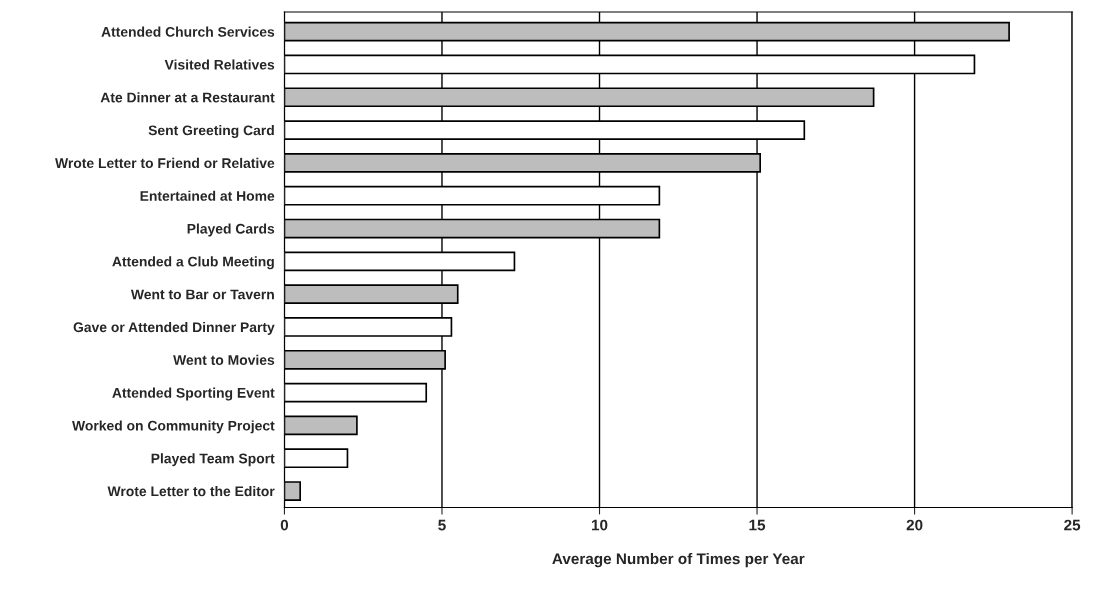 This screenshot has width=1094, height=597. What do you see at coordinates (193, 394) in the screenshot?
I see `y-tick-label: Attended Sporting Event` at bounding box center [193, 394].